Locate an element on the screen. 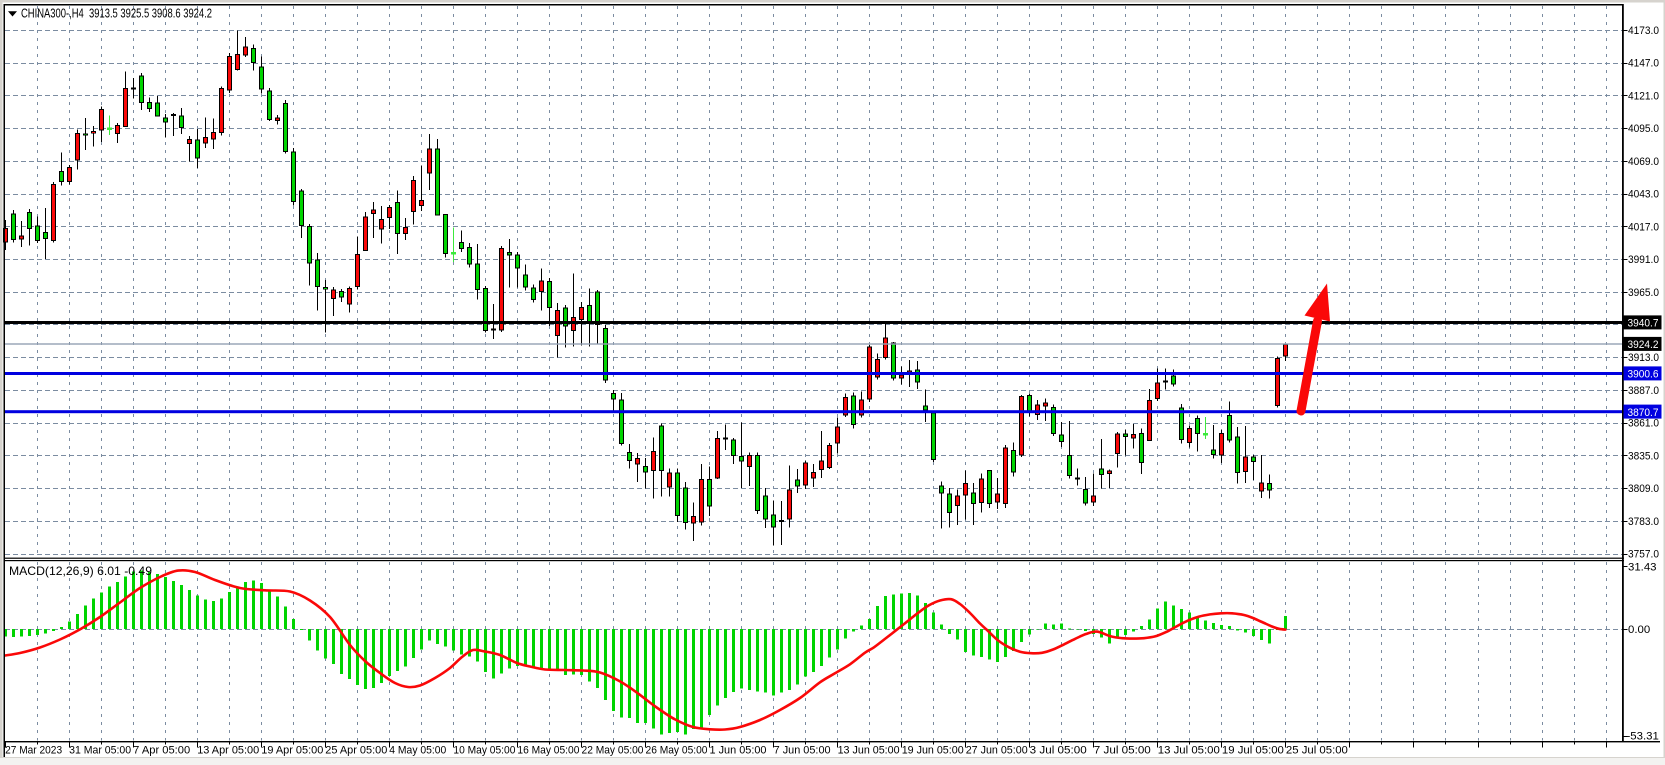 The width and height of the screenshot is (1665, 765). svg-text: 19 Apr 05:00 is located at coordinates (292, 751).